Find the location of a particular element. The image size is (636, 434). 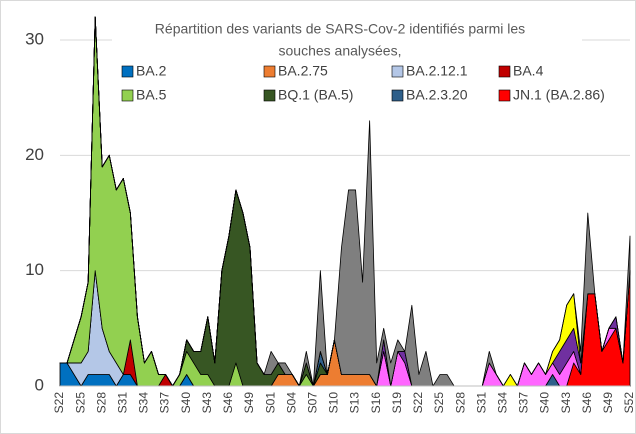

x-tick-label: S10 is located at coordinates (334, 403).